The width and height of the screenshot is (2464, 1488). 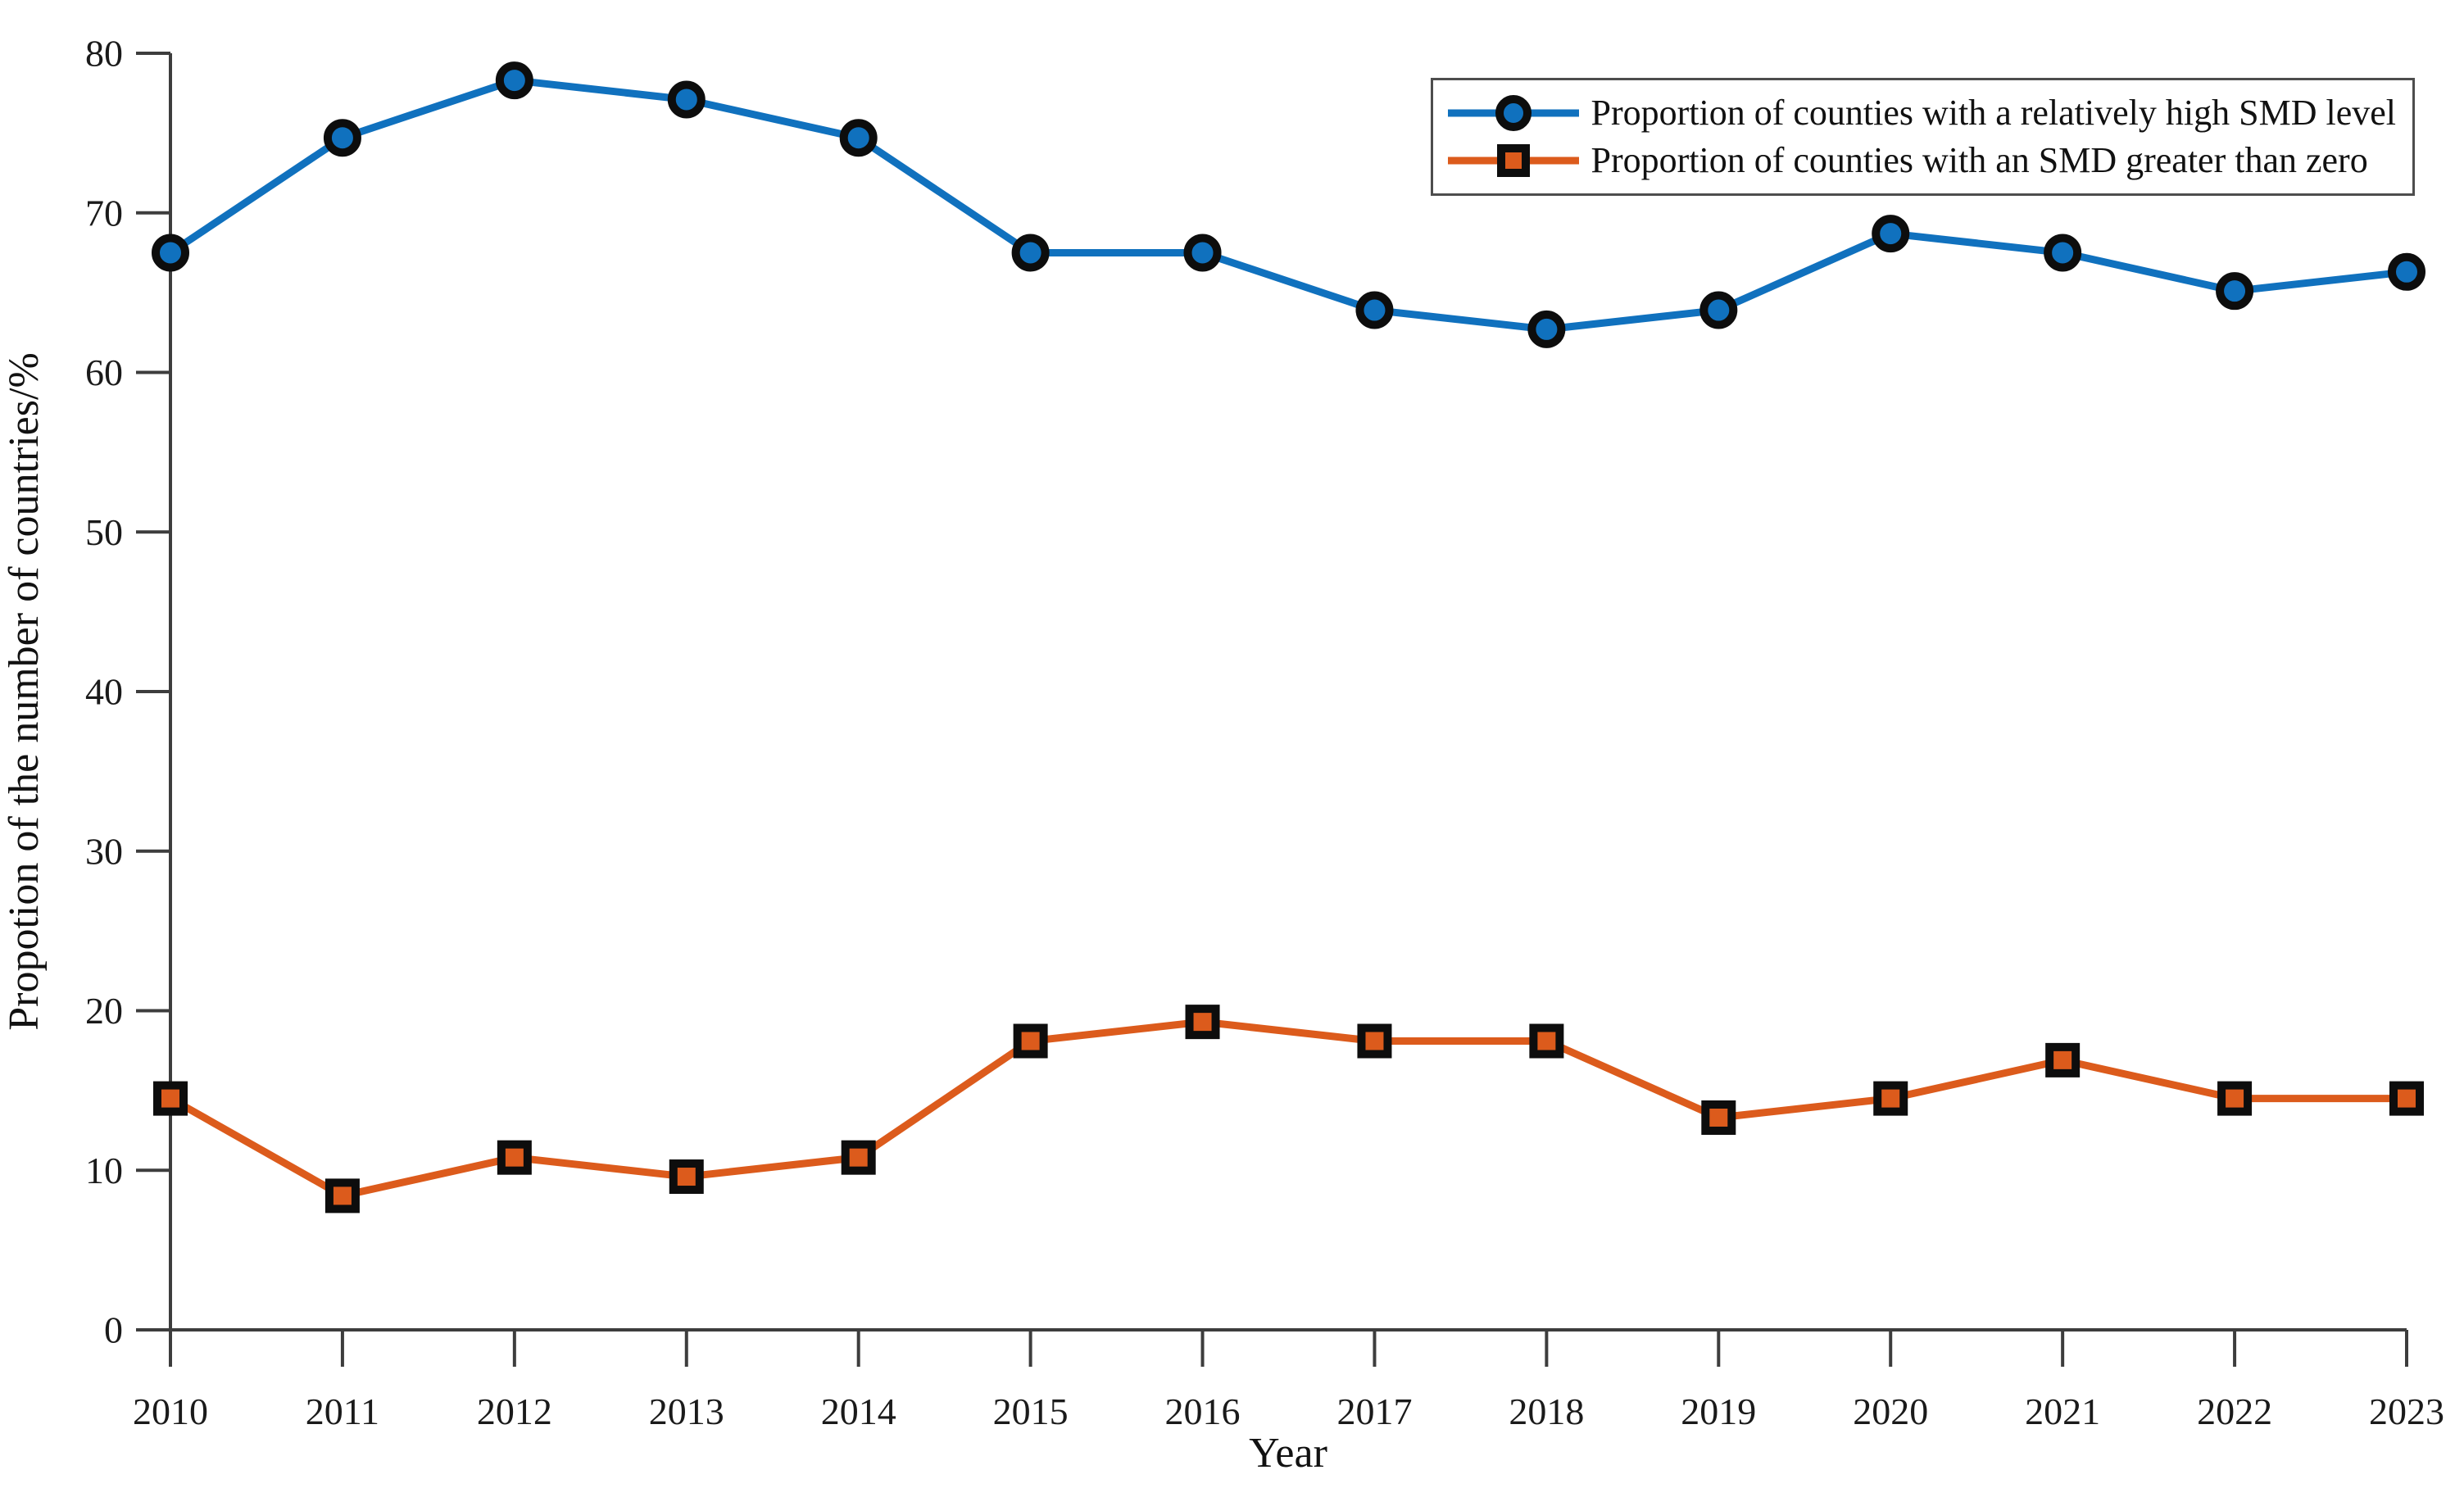 What do you see at coordinates (104, 851) in the screenshot?
I see `y-tick-label: 30` at bounding box center [104, 851].